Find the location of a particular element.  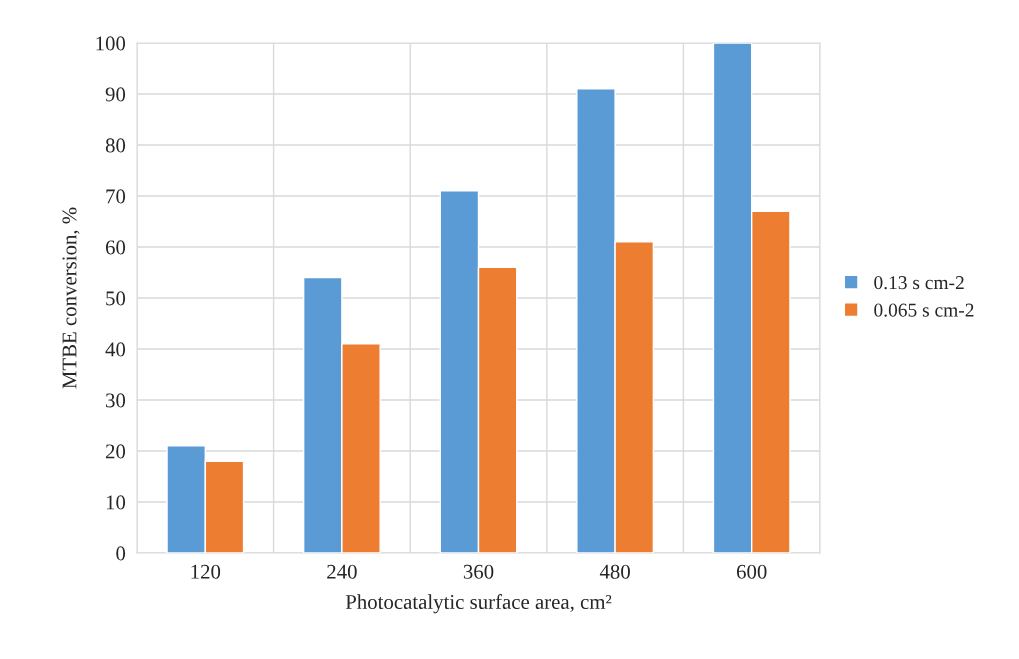

x-tick-label: 120 is located at coordinates (206, 571).